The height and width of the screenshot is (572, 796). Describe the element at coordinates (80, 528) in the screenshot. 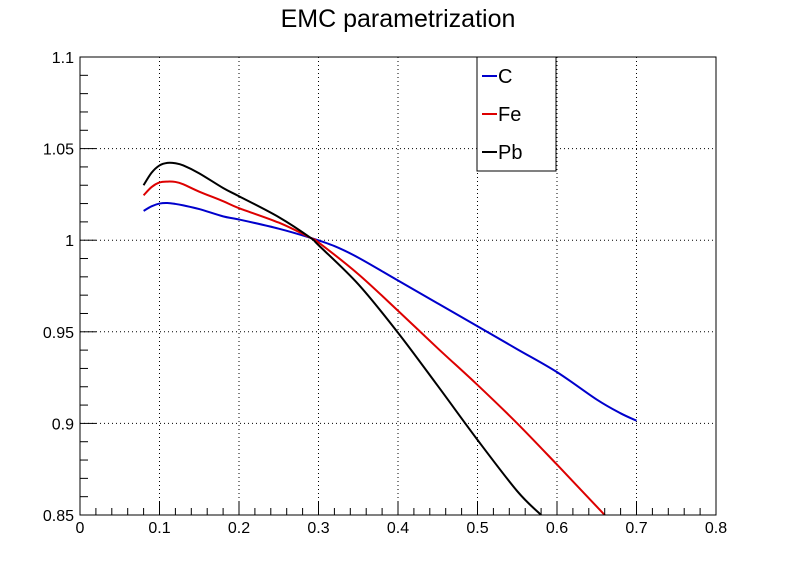

I see `x-tick-label: 0` at that location.